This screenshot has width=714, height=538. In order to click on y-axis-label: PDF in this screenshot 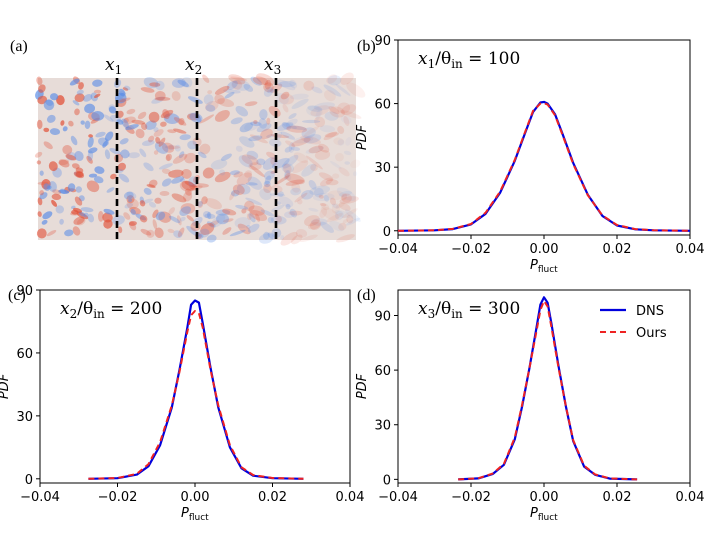, I will do `click(362, 386)`.